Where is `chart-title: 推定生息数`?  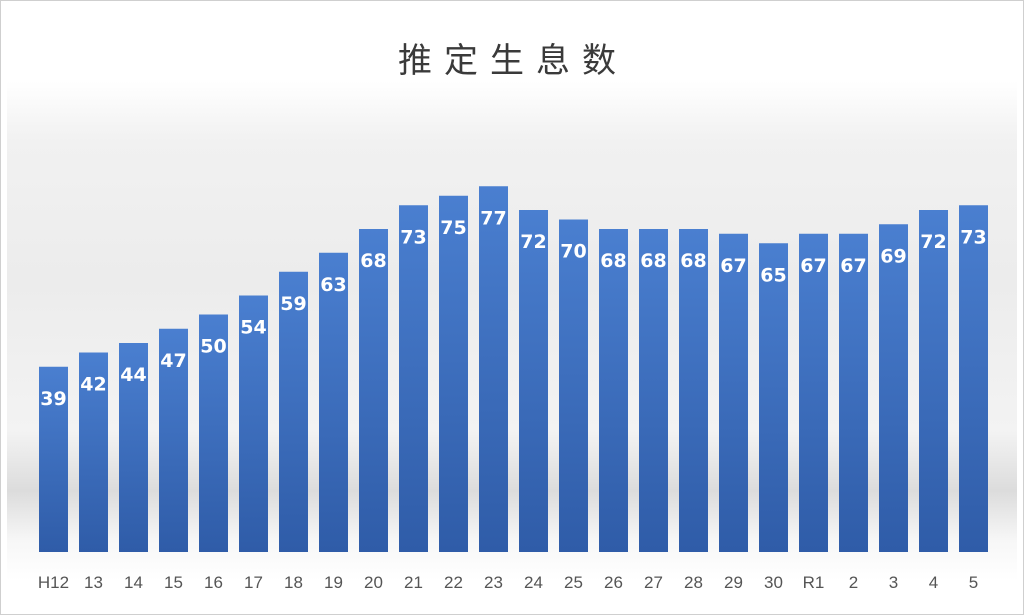 chart-title: 推定生息数 is located at coordinates (513, 61).